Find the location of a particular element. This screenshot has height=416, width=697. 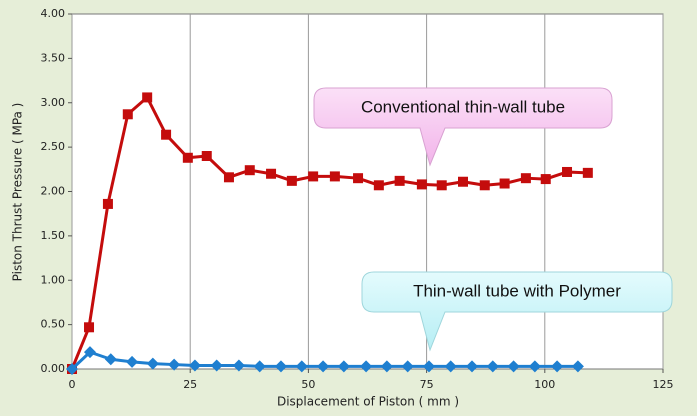

y-tick-label: 4.00 is located at coordinates (53, 13).